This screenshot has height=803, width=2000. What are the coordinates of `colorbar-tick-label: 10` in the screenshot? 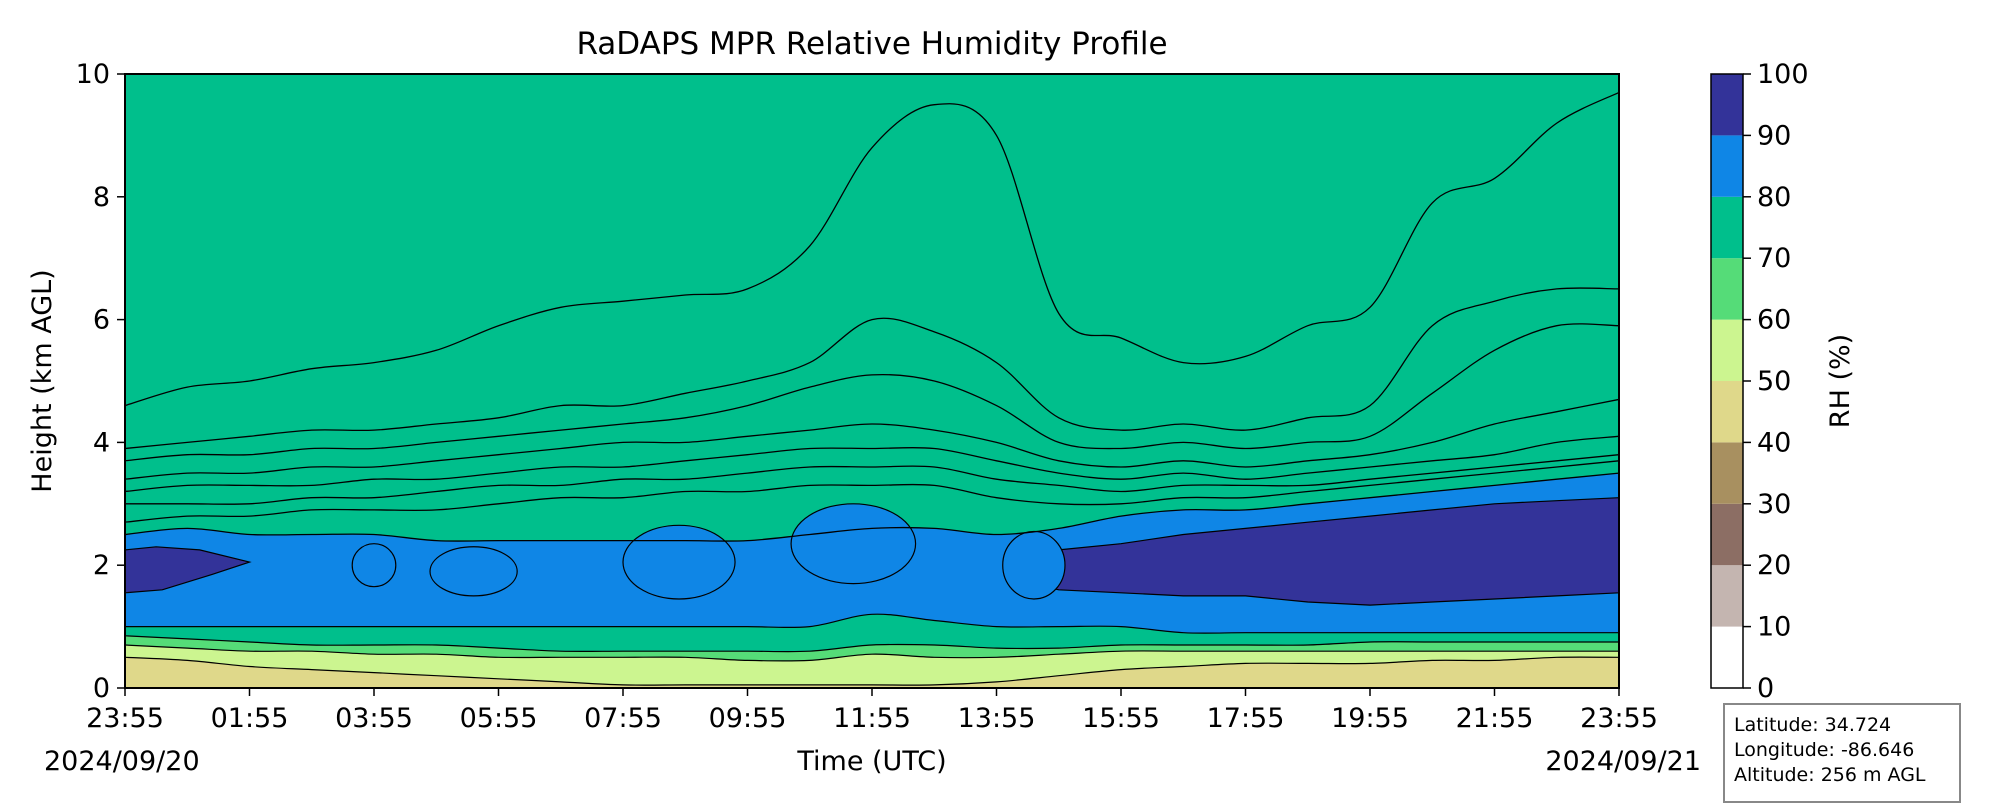 It's located at (1774, 627).